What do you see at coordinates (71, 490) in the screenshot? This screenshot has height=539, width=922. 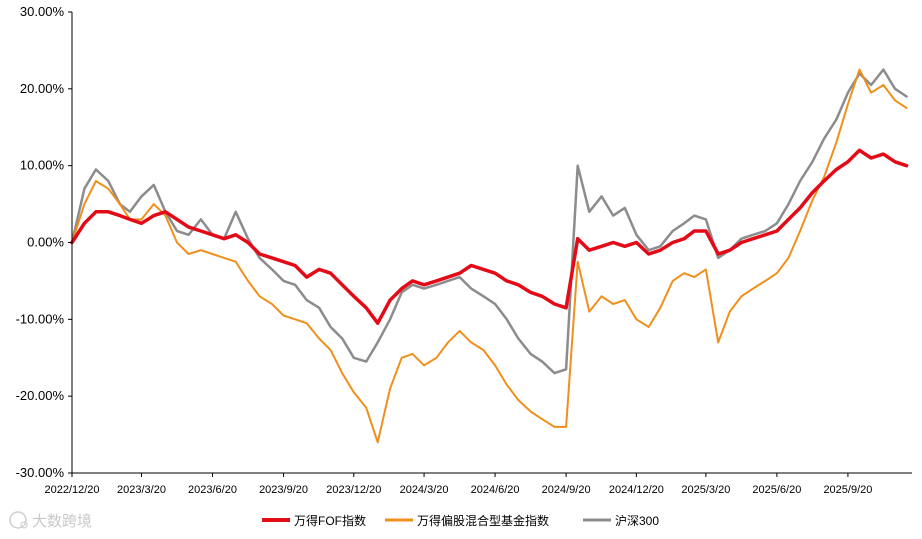 I see `x-tick-label: 2022/12/20` at bounding box center [71, 490].